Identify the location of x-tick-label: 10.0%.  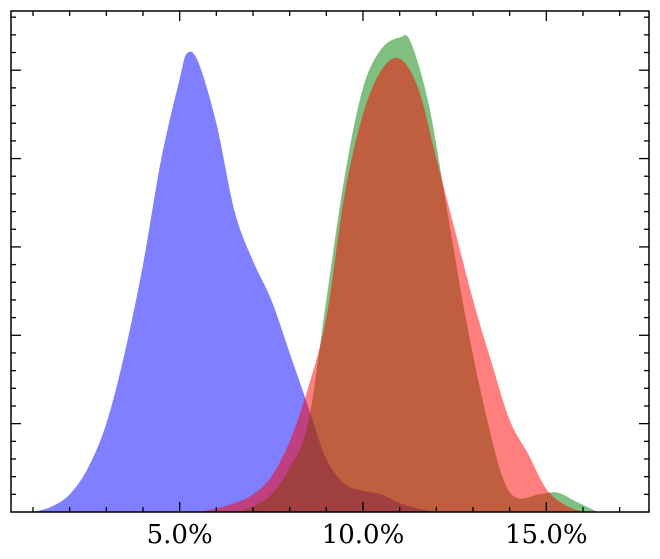
(363, 535).